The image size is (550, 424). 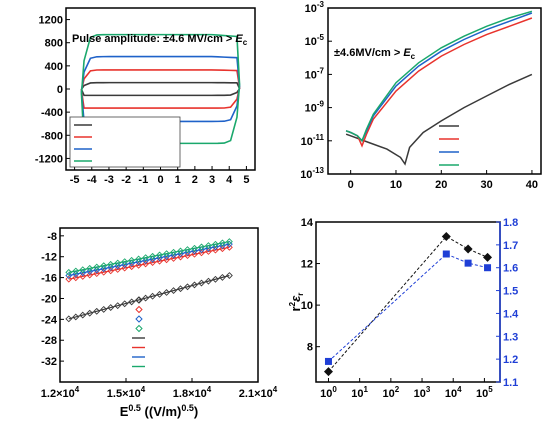 What do you see at coordinates (312, 173) in the screenshot?
I see `panel-b-y-tick-label: 10⁻¹³` at bounding box center [312, 173].